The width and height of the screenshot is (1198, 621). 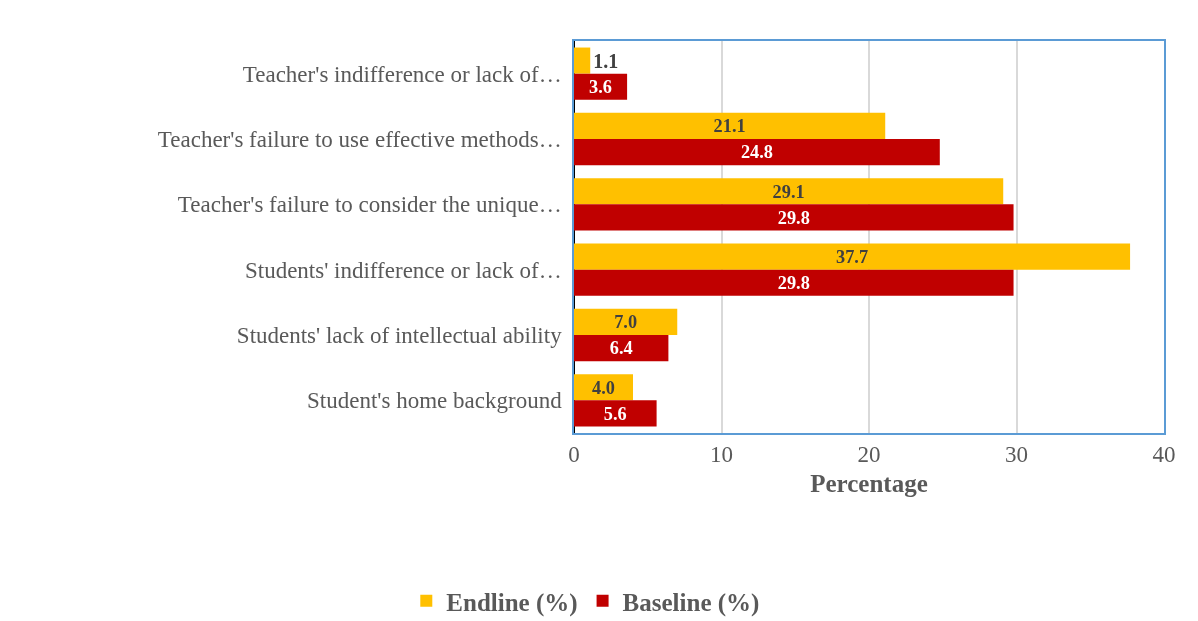 I want to click on data-label: 5.6, so click(x=615, y=413).